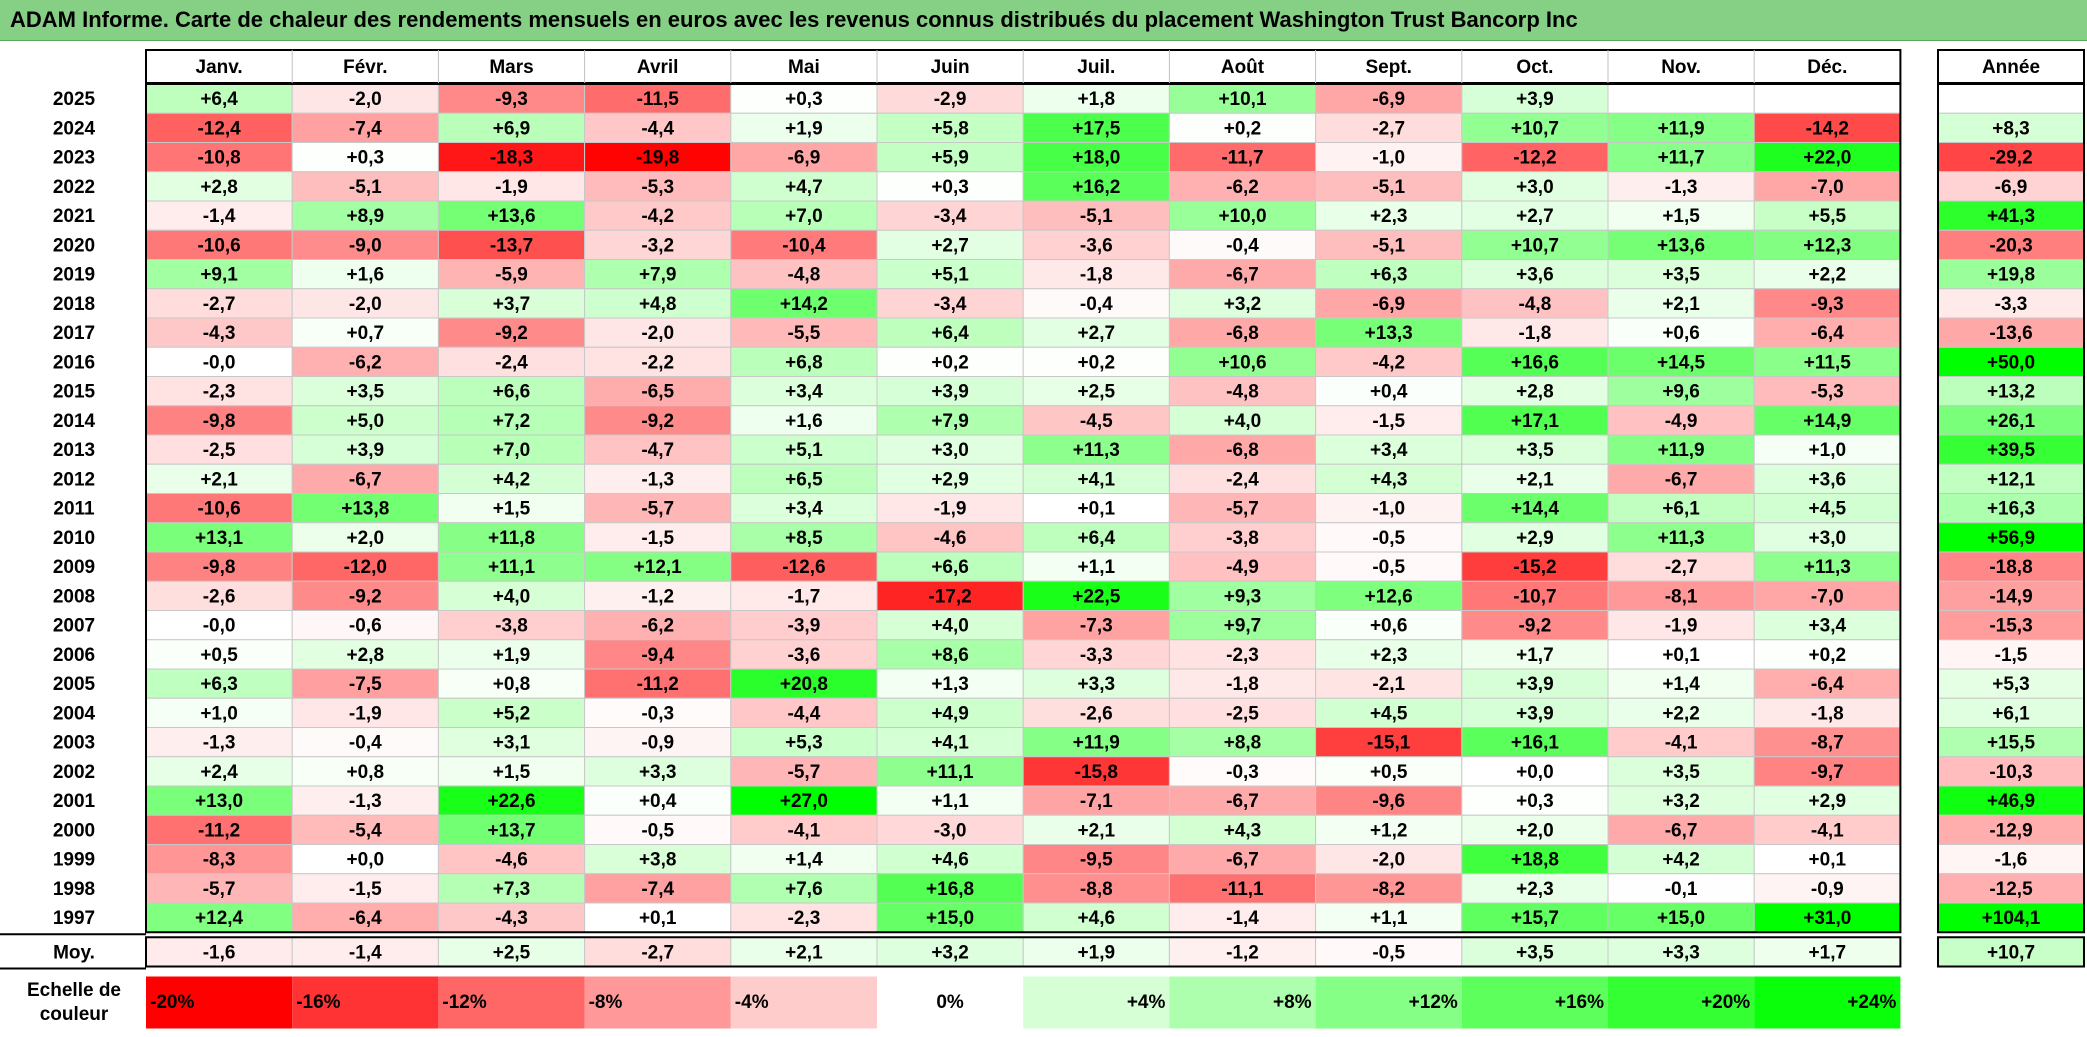 The height and width of the screenshot is (1037, 2087). Describe the element at coordinates (1827, 67) in the screenshot. I see `column-header: Déc.` at that location.